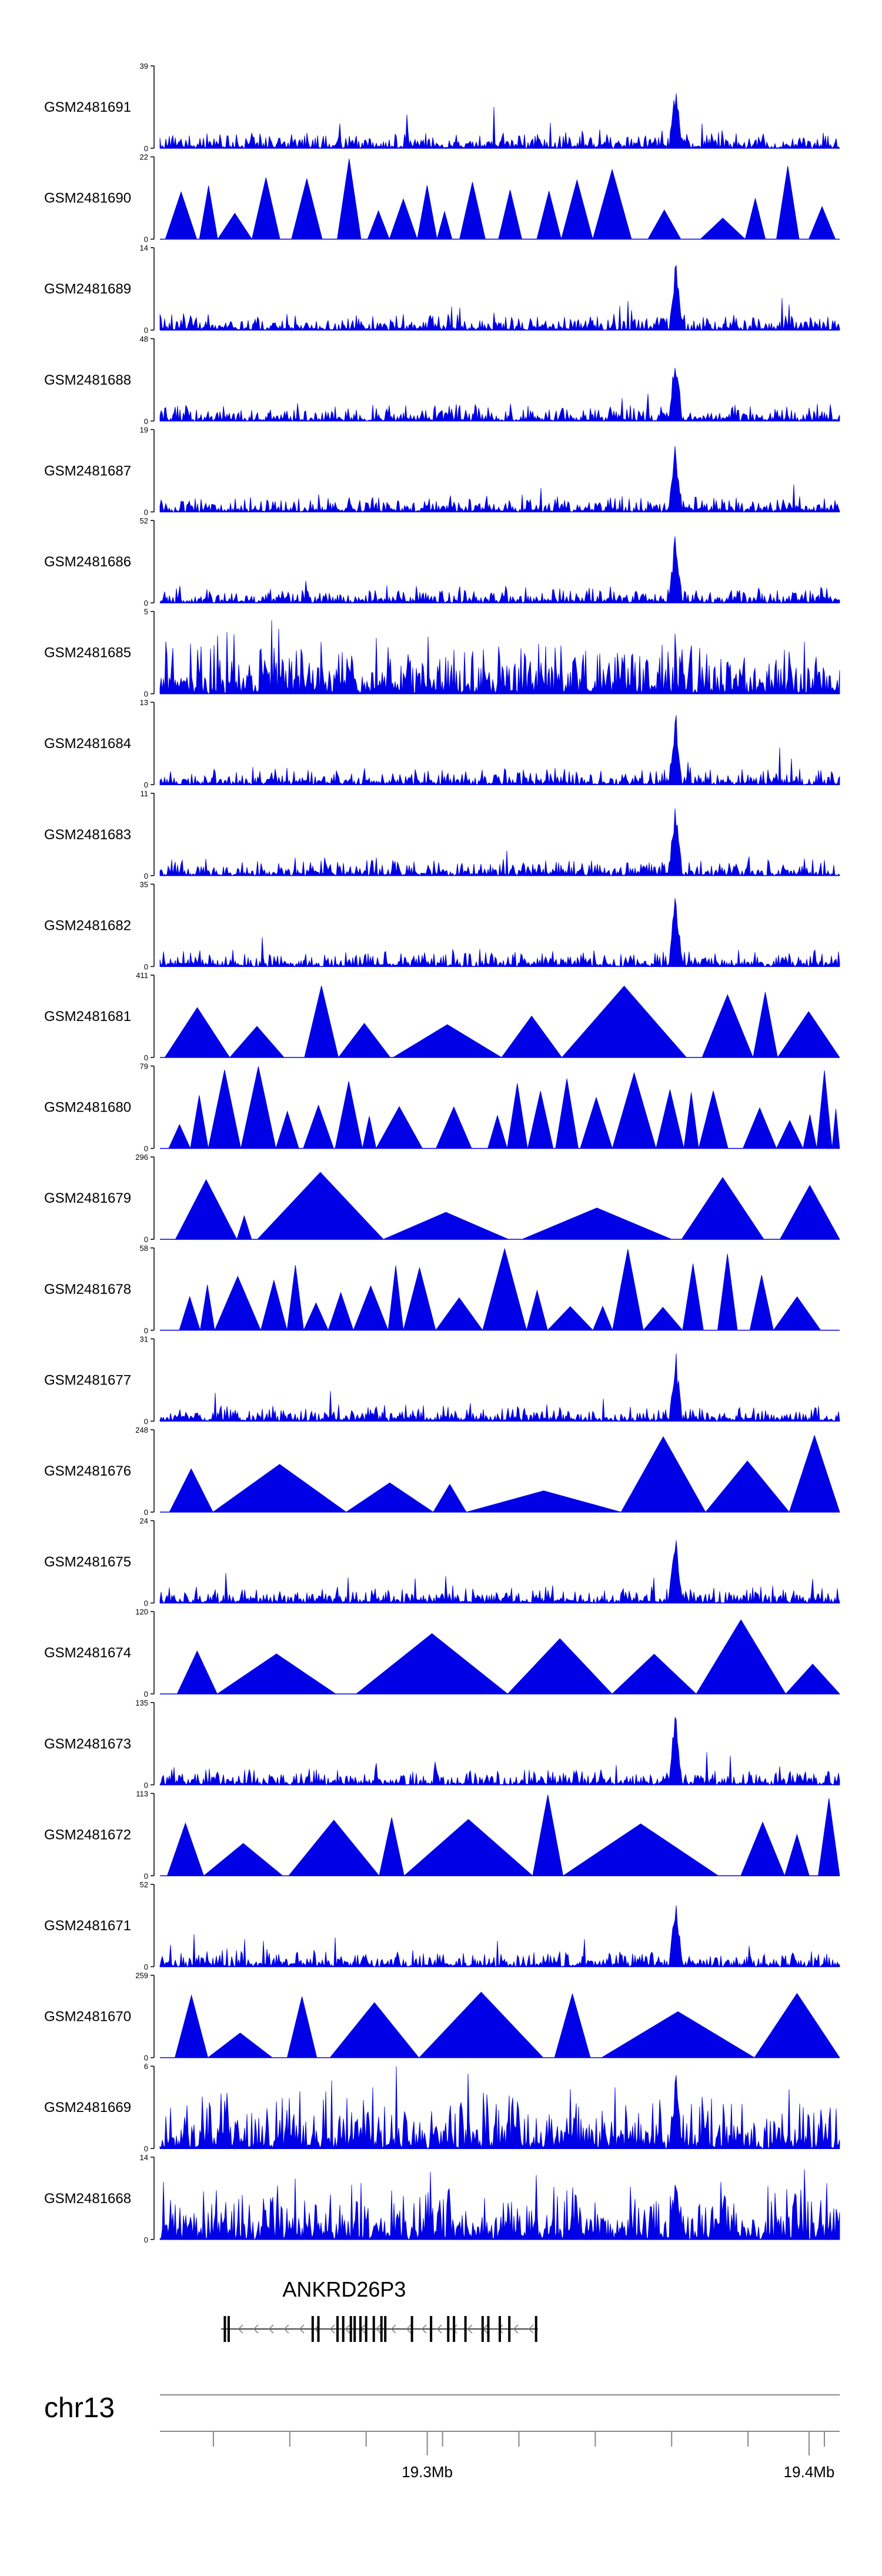  Describe the element at coordinates (379, 2309) in the screenshot. I see `gene-track: ANKRD26P3` at that location.